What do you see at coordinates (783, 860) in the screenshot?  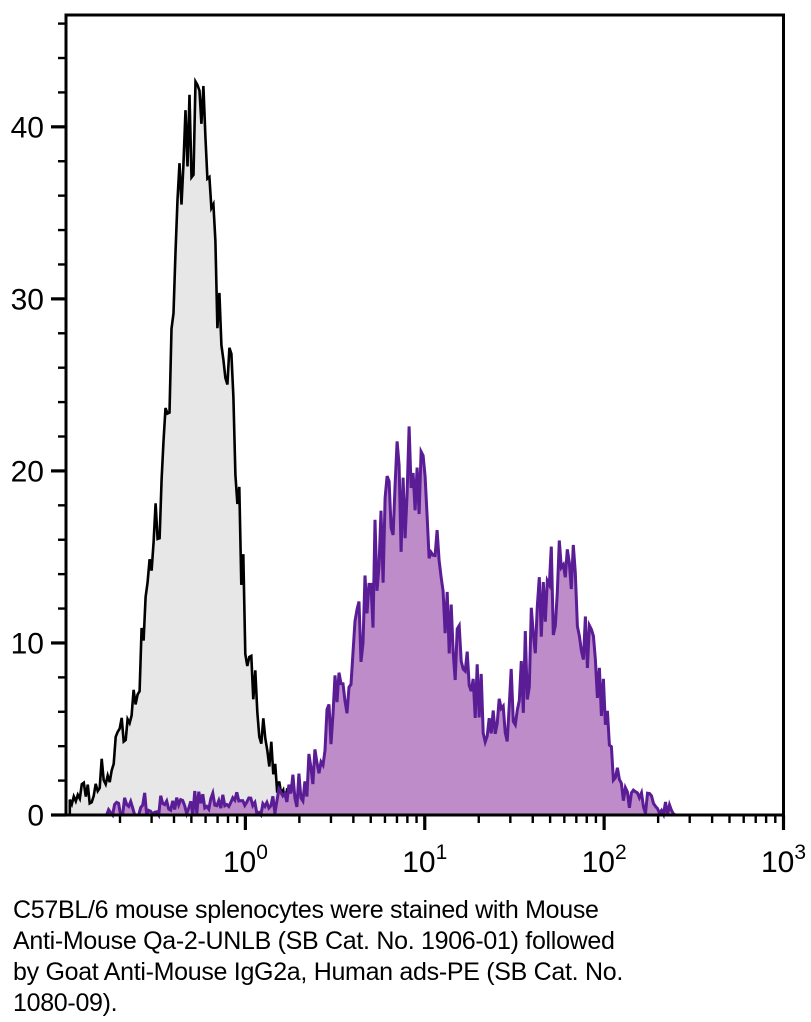 I see `x-tick-label: 10³` at bounding box center [783, 860].